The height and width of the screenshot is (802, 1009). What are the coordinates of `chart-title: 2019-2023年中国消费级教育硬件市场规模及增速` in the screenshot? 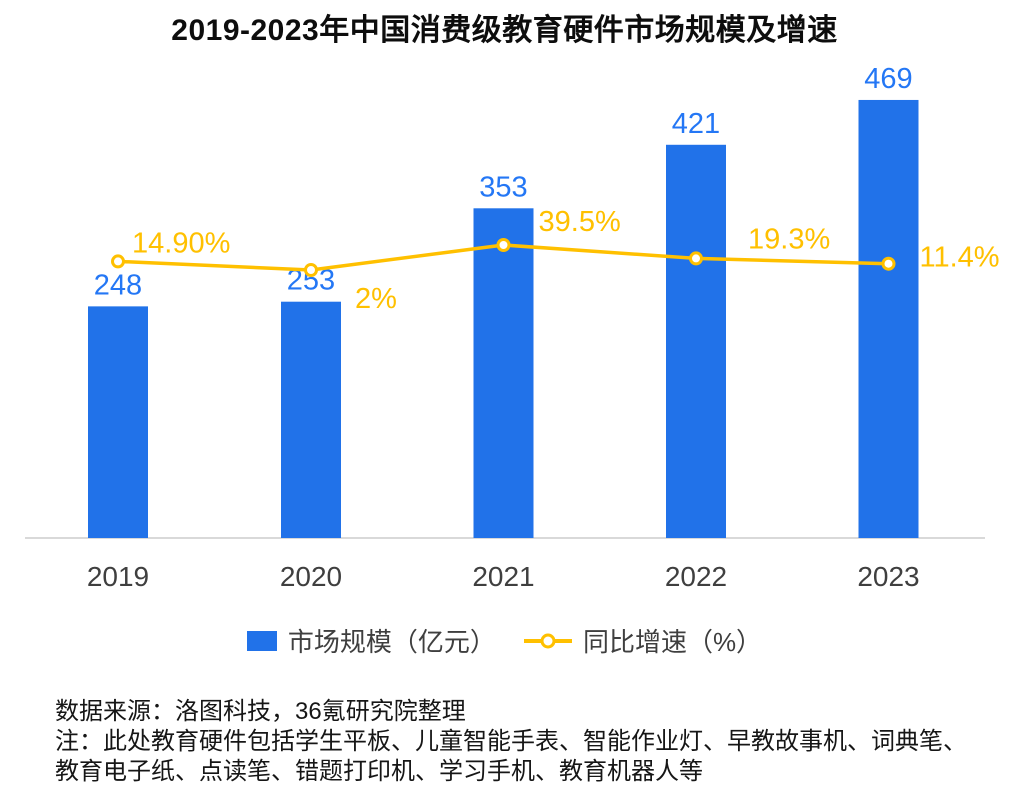 It's located at (504, 30).